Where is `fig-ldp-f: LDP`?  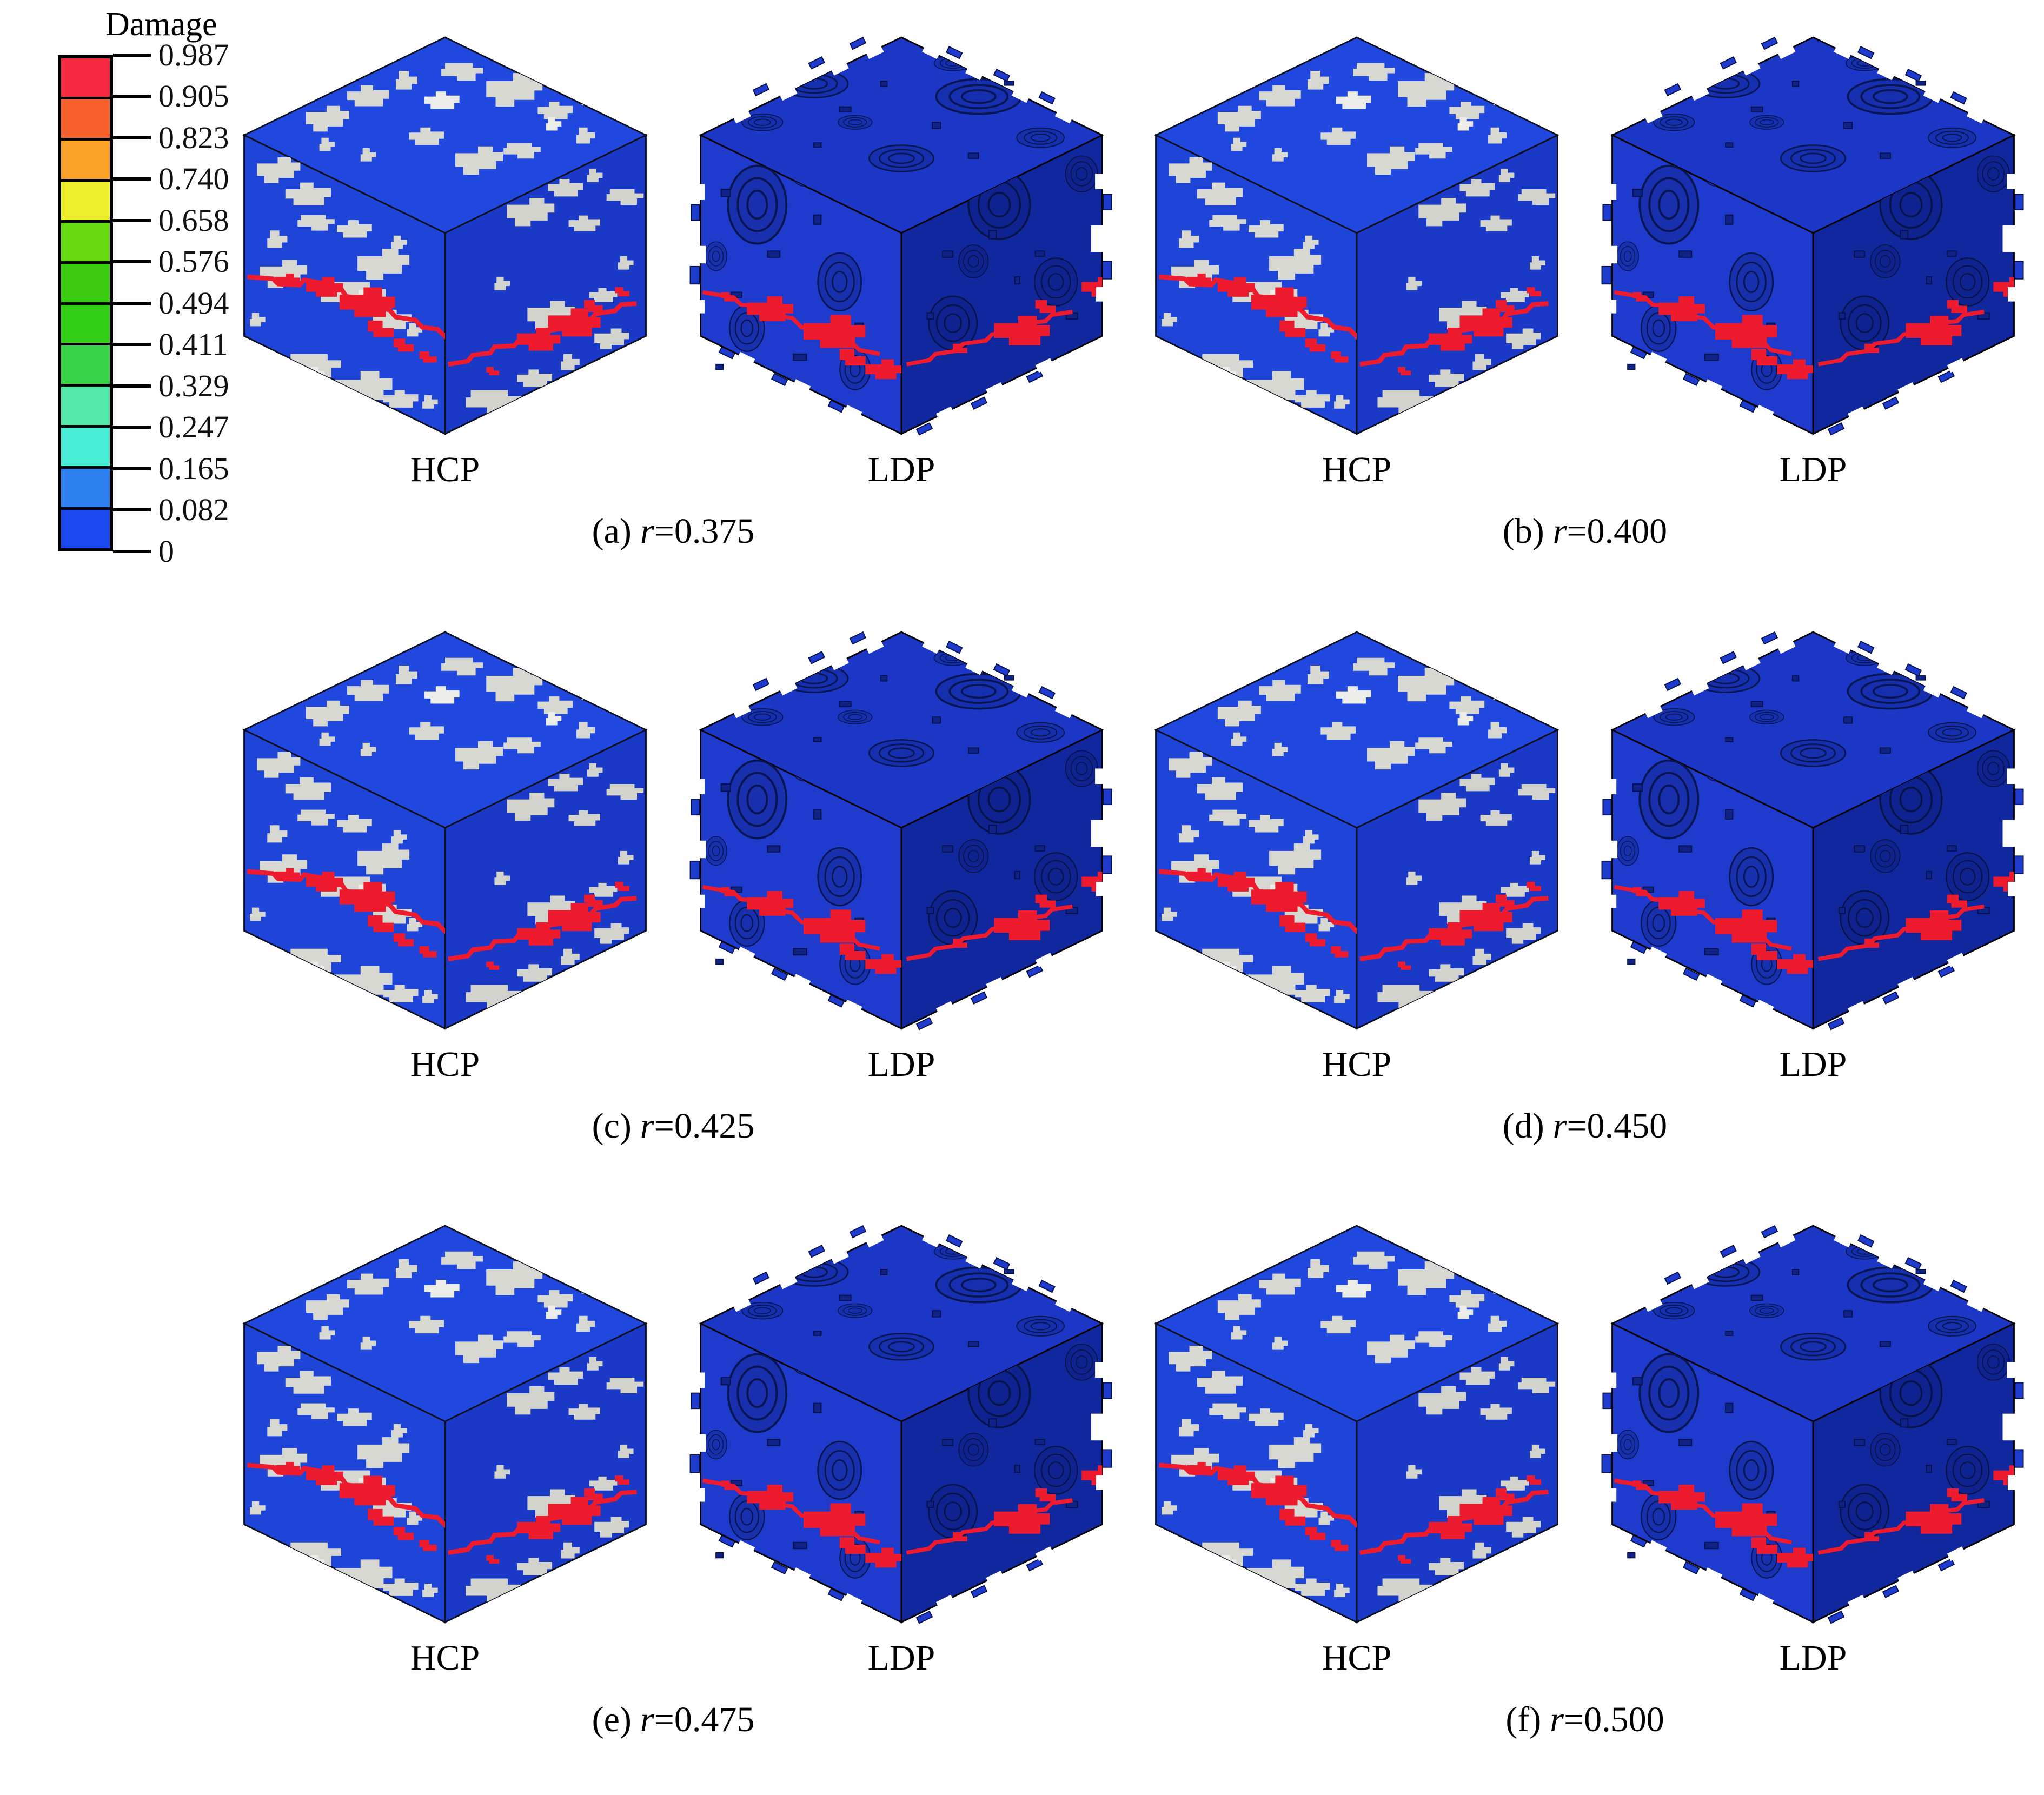 fig-ldp-f: LDP is located at coordinates (1813, 1451).